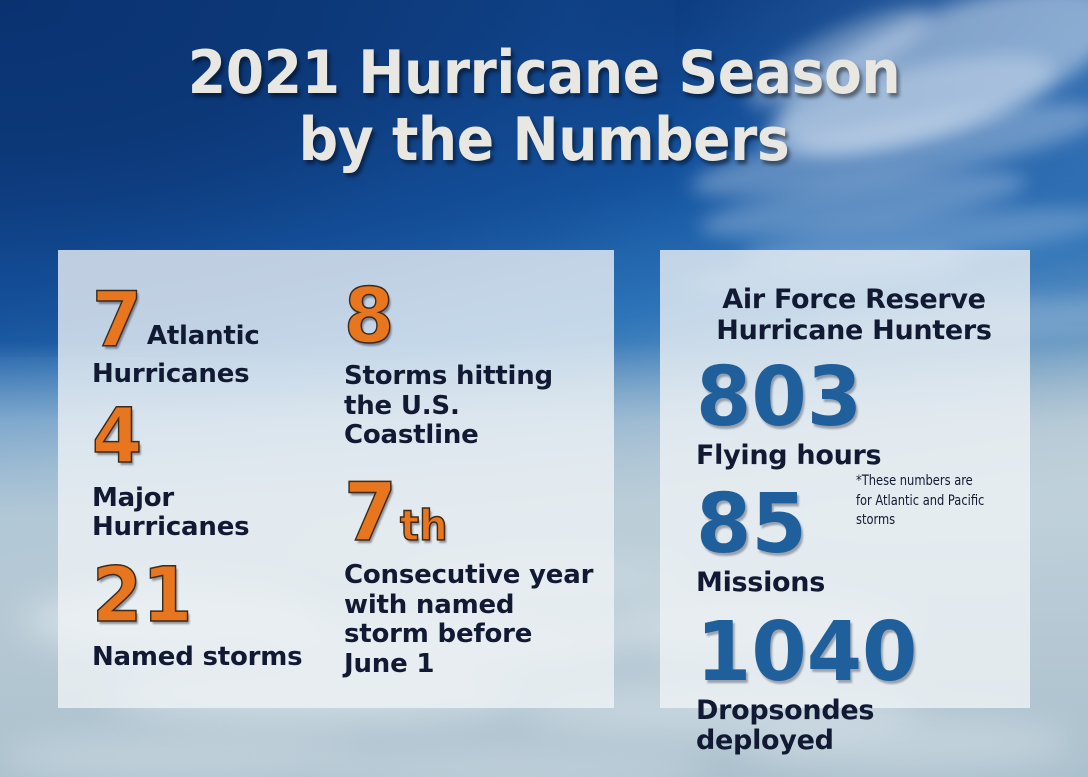 The width and height of the screenshot is (1088, 777). What do you see at coordinates (171, 374) in the screenshot?
I see `stat-label: Hurricanes` at bounding box center [171, 374].